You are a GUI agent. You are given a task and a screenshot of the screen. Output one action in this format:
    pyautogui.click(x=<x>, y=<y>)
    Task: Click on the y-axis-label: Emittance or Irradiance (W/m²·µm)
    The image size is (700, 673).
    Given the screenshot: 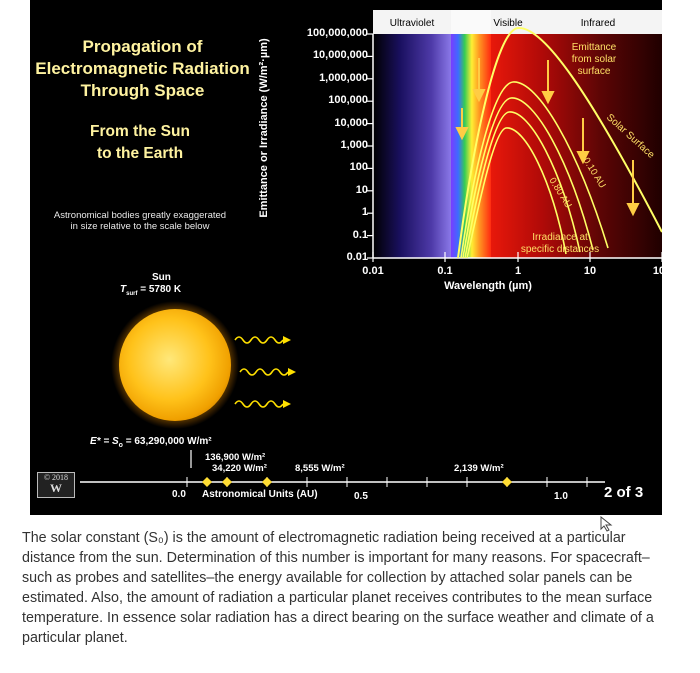 What is the action you would take?
    pyautogui.click(x=264, y=128)
    